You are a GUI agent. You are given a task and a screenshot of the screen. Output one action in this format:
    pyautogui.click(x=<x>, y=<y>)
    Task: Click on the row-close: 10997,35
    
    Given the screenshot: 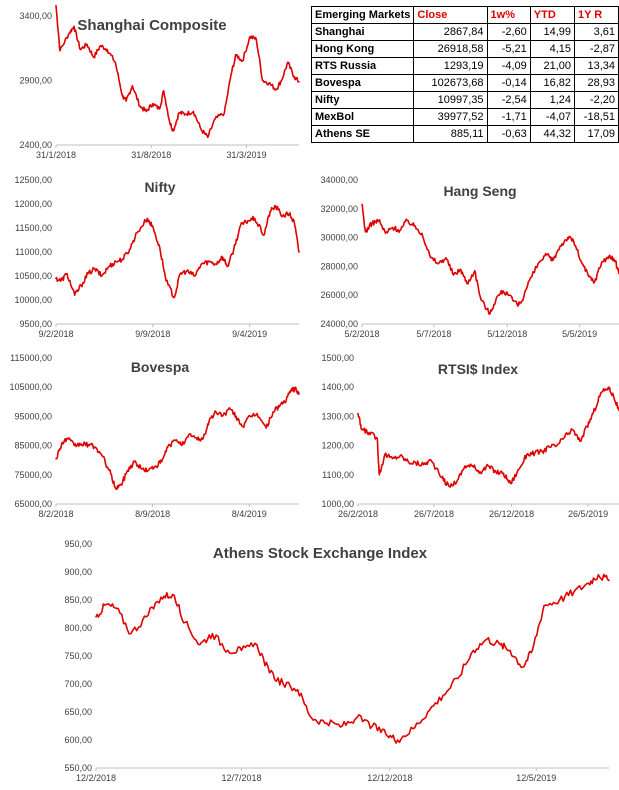 What is the action you would take?
    pyautogui.click(x=450, y=100)
    